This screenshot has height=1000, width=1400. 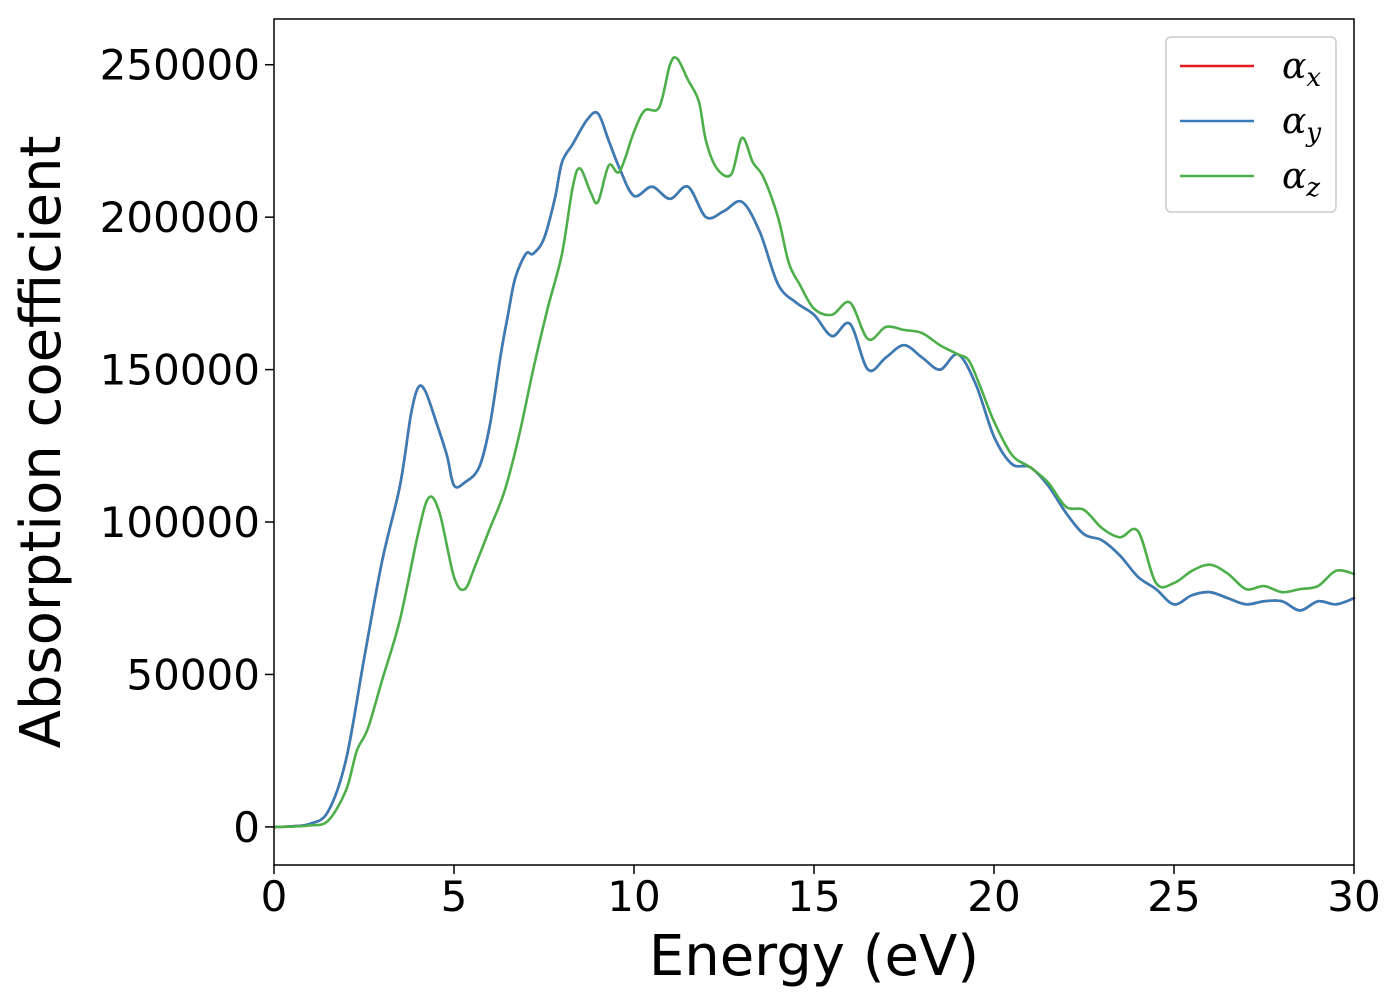 I want to click on legend-label-z: αz, so click(x=1301, y=179).